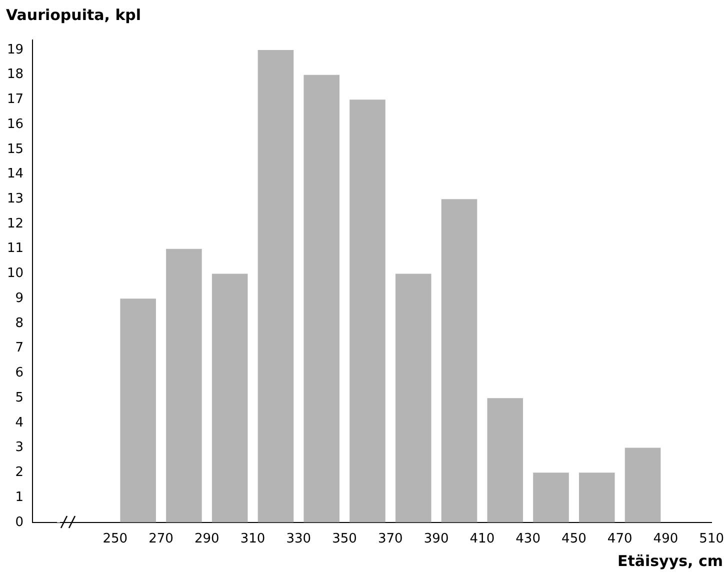  What do you see at coordinates (390, 539) in the screenshot?
I see `x-tick-label: 370` at bounding box center [390, 539].